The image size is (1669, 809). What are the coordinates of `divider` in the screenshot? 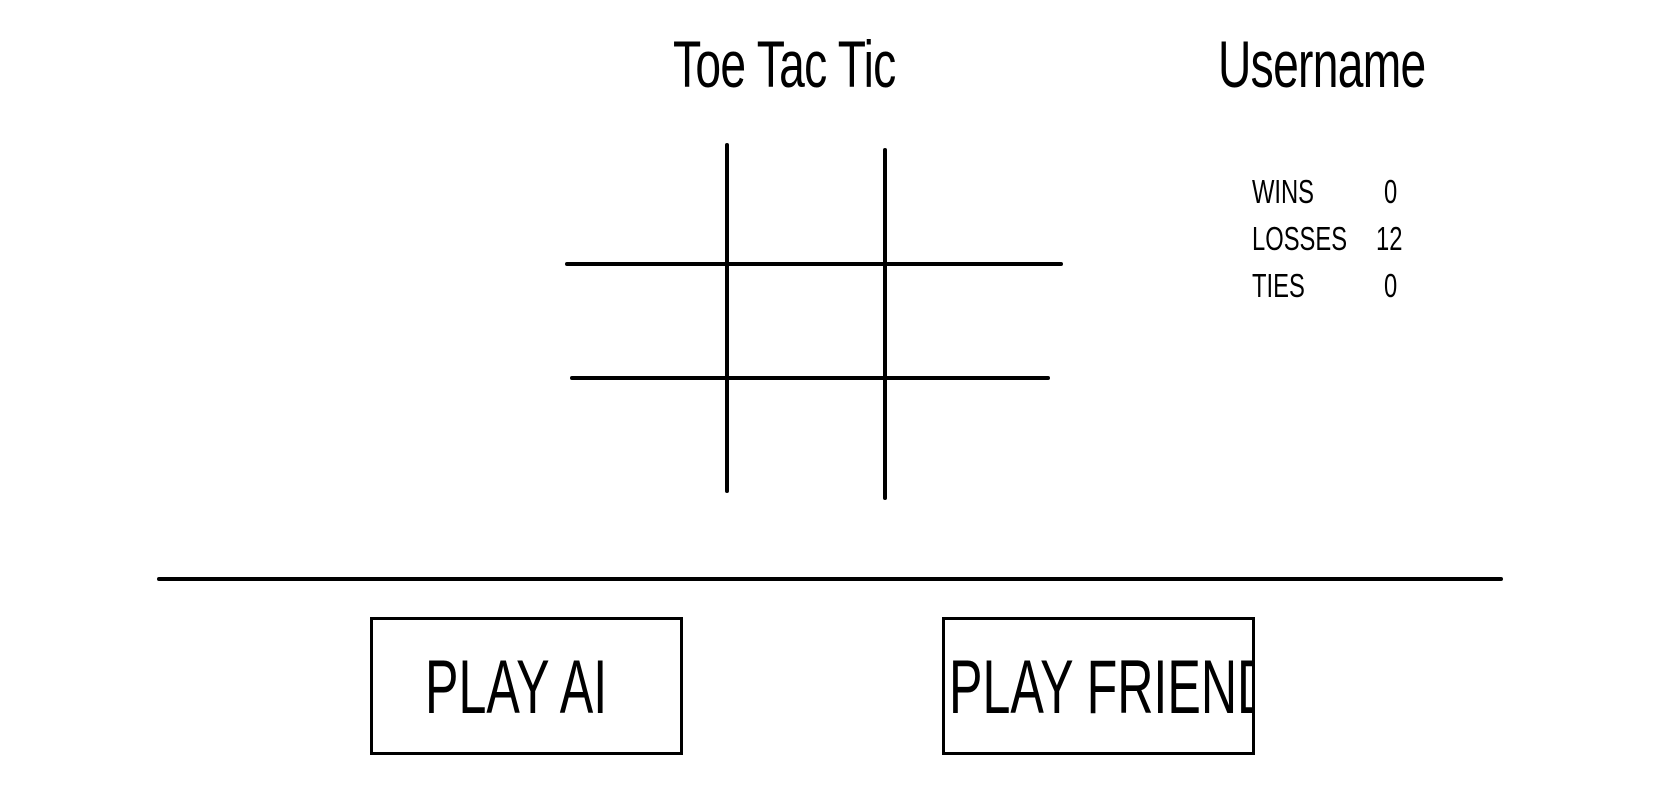 It's located at (830, 579).